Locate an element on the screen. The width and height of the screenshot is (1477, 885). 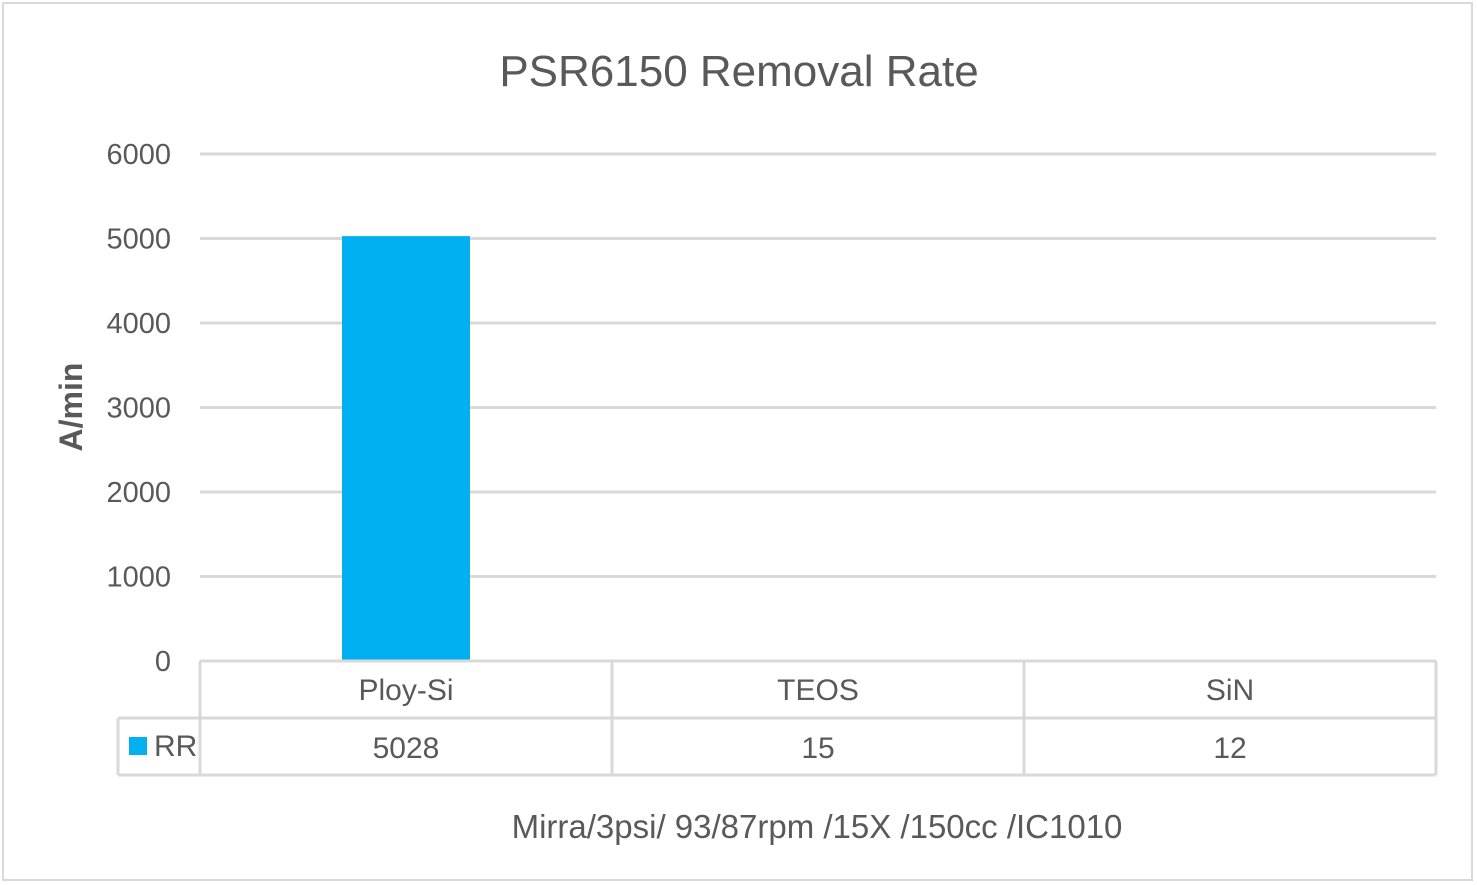
legend-swatch is located at coordinates (138, 746).